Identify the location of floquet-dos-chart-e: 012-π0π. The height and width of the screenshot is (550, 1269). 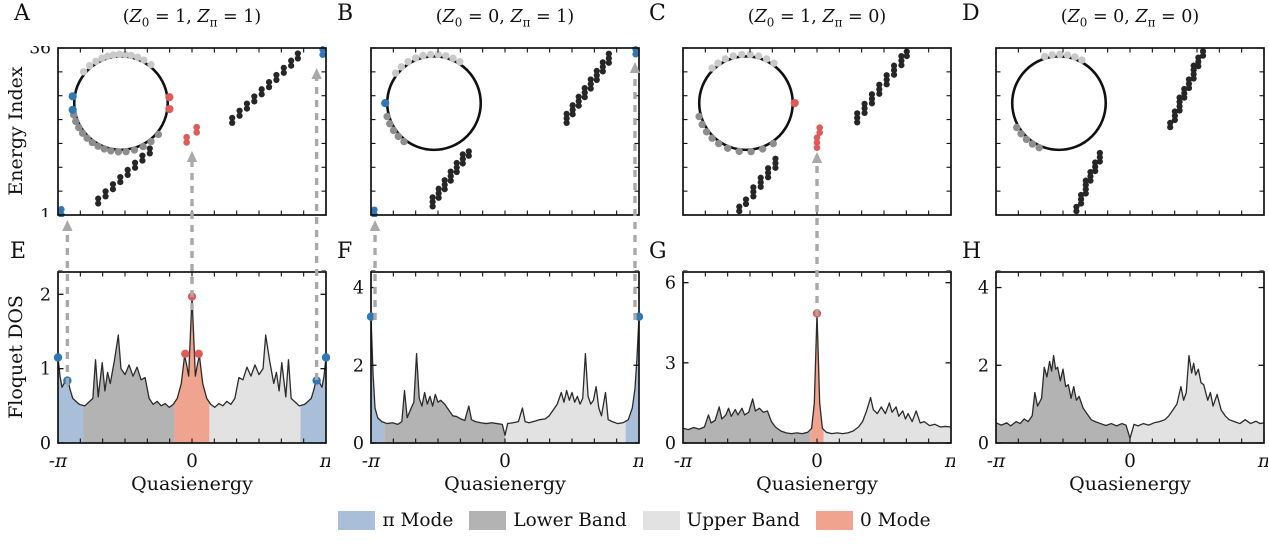
(185, 371).